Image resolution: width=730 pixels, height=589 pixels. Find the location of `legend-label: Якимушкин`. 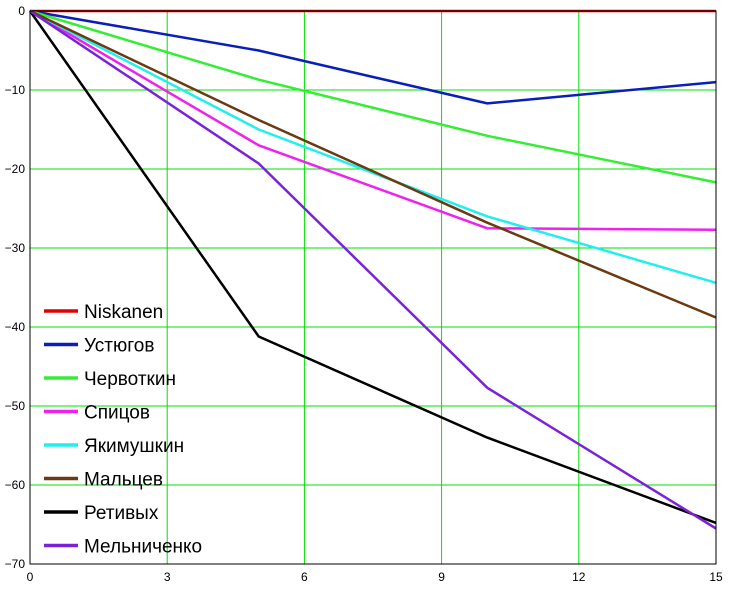

legend-label: Якимушкин is located at coordinates (134, 446).